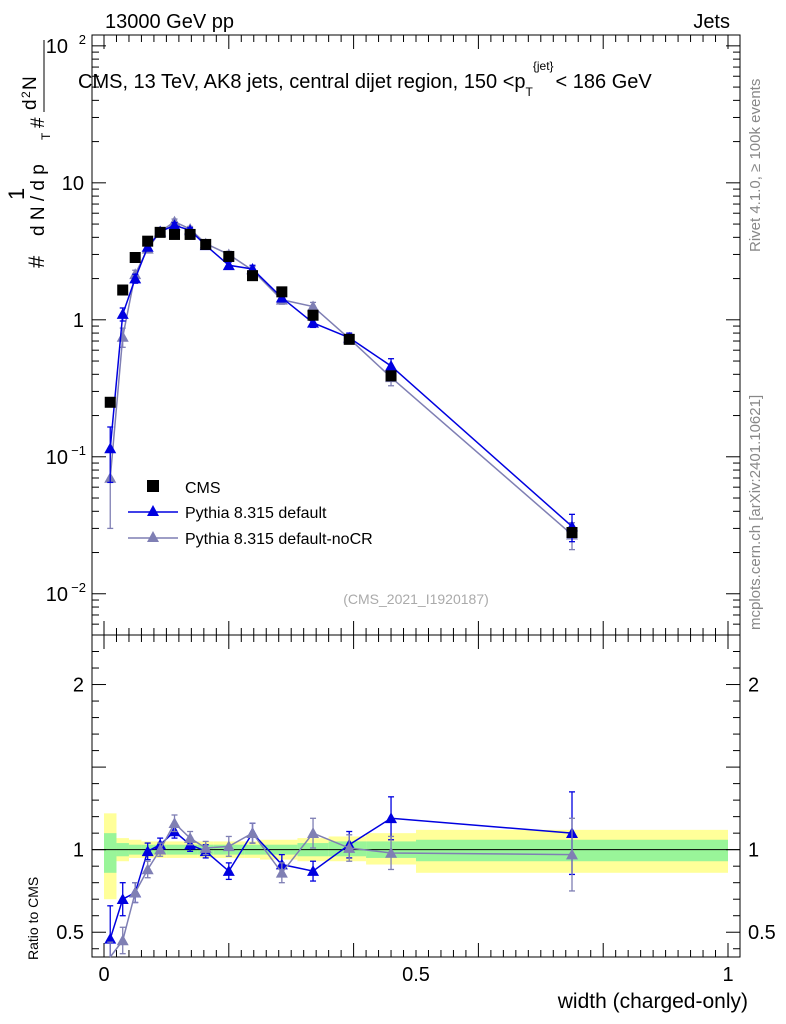 The image size is (786, 1024). What do you see at coordinates (169, 22) in the screenshot?
I see `header-left: 13000 GeV pp` at bounding box center [169, 22].